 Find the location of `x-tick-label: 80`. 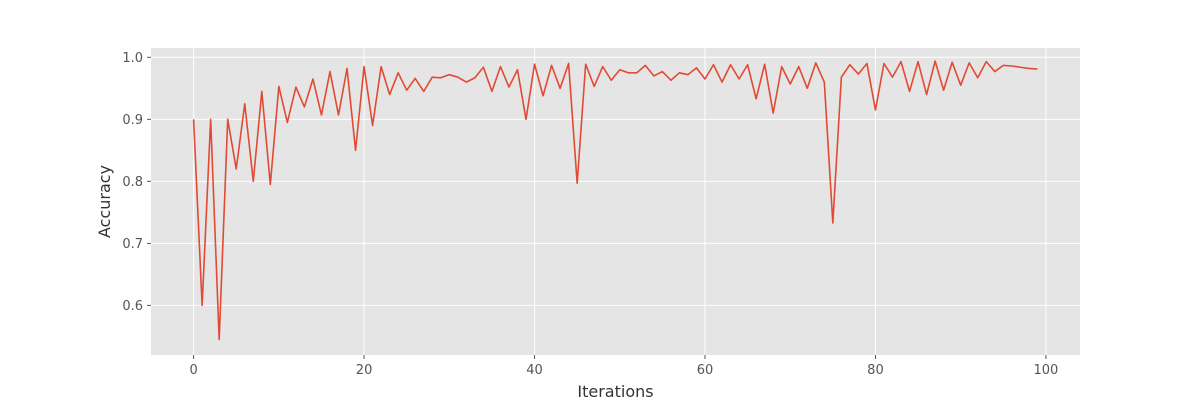

x-tick-label: 80 is located at coordinates (875, 370).